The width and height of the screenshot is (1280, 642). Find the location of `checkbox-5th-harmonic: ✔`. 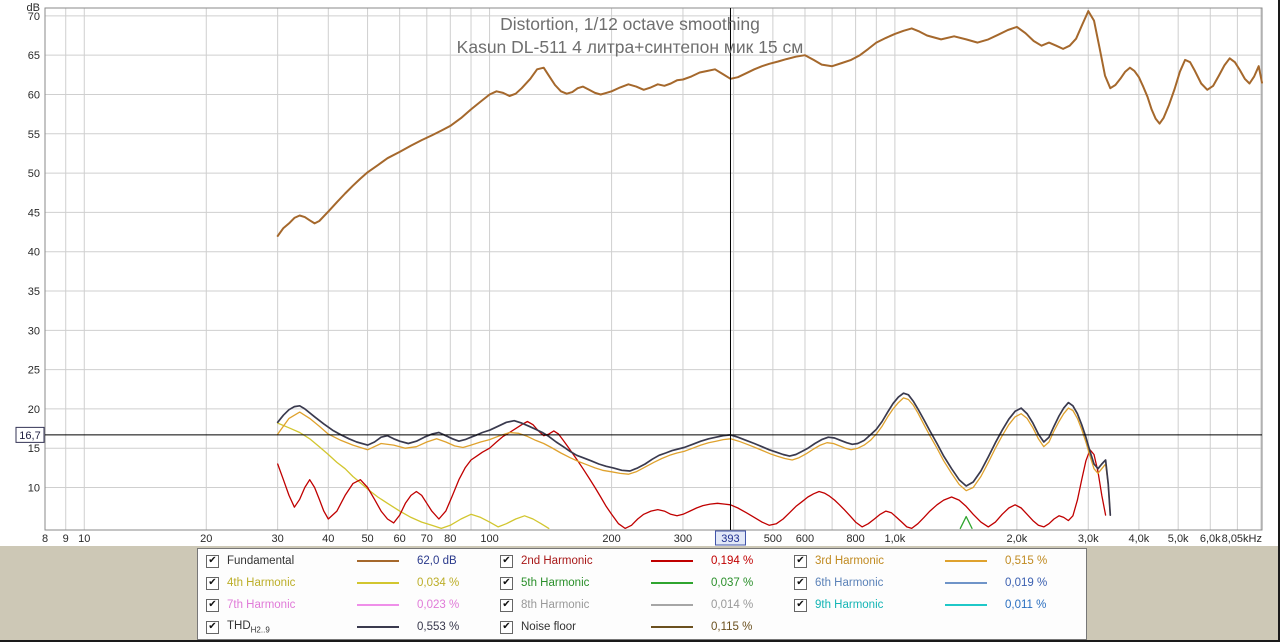

checkbox-5th-harmonic: ✔ is located at coordinates (506, 583).